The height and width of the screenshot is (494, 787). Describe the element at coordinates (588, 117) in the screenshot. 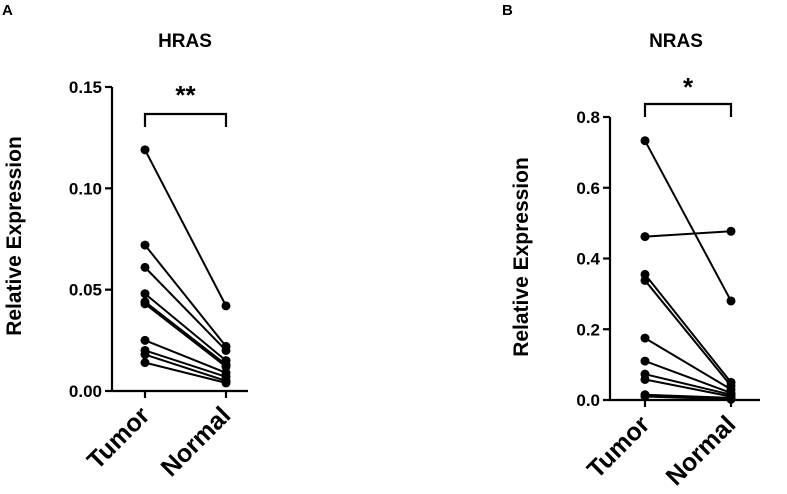

I see `y-tick-label: 0.8` at that location.